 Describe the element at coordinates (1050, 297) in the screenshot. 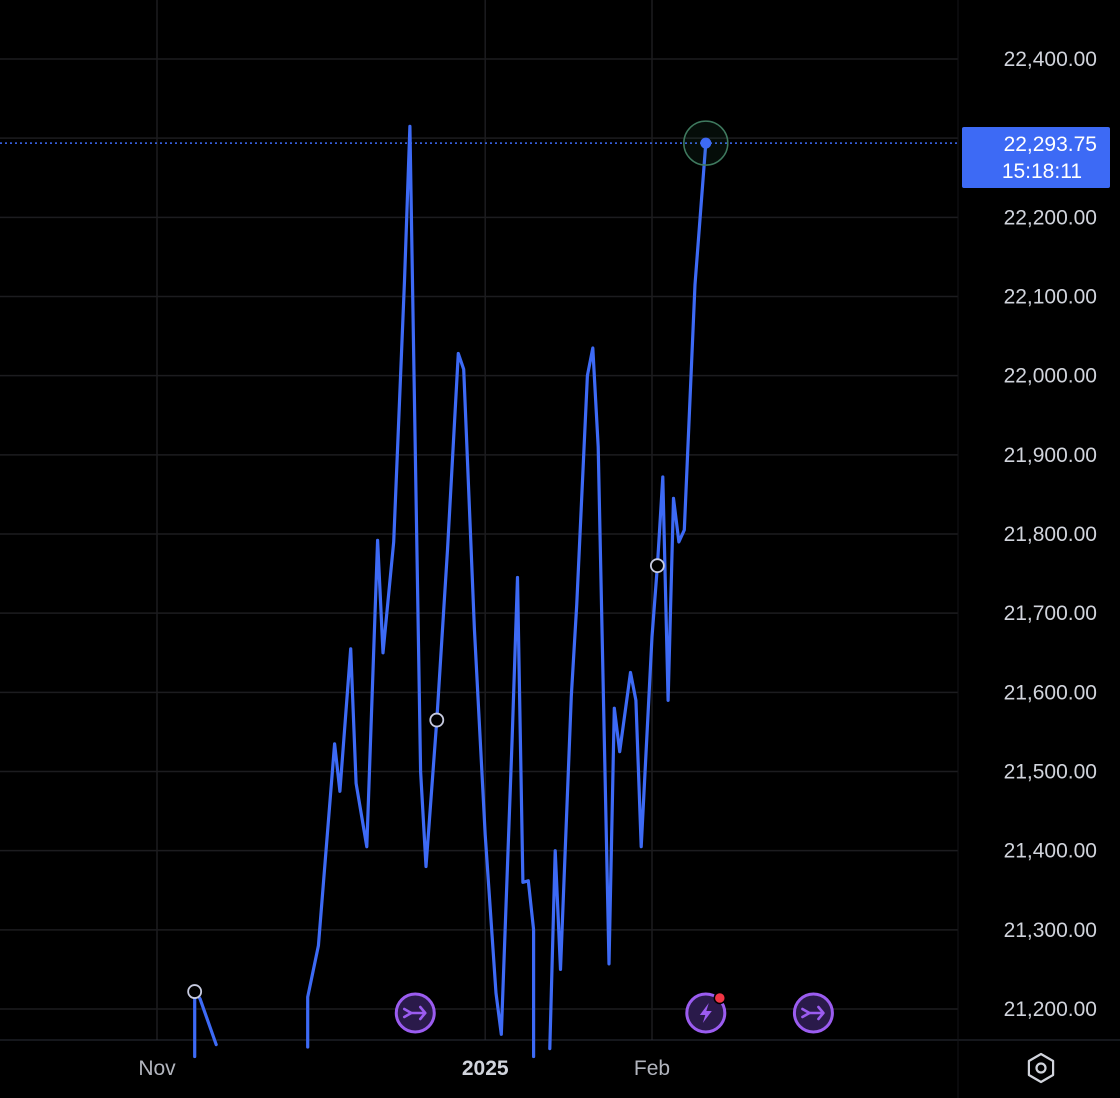

I see `y-tick-label: 22,100.00` at that location.